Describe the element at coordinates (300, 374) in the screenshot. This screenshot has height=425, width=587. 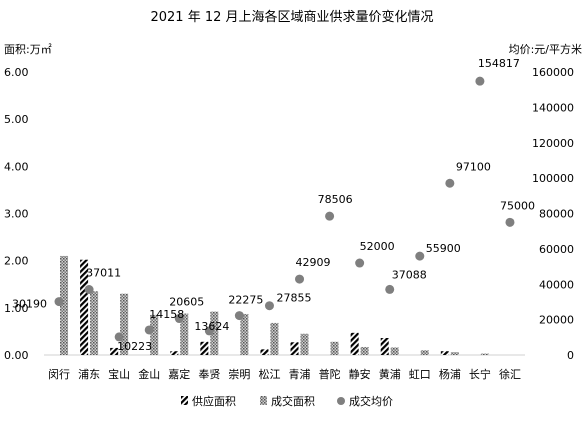
I see `category-label: 青浦` at that location.